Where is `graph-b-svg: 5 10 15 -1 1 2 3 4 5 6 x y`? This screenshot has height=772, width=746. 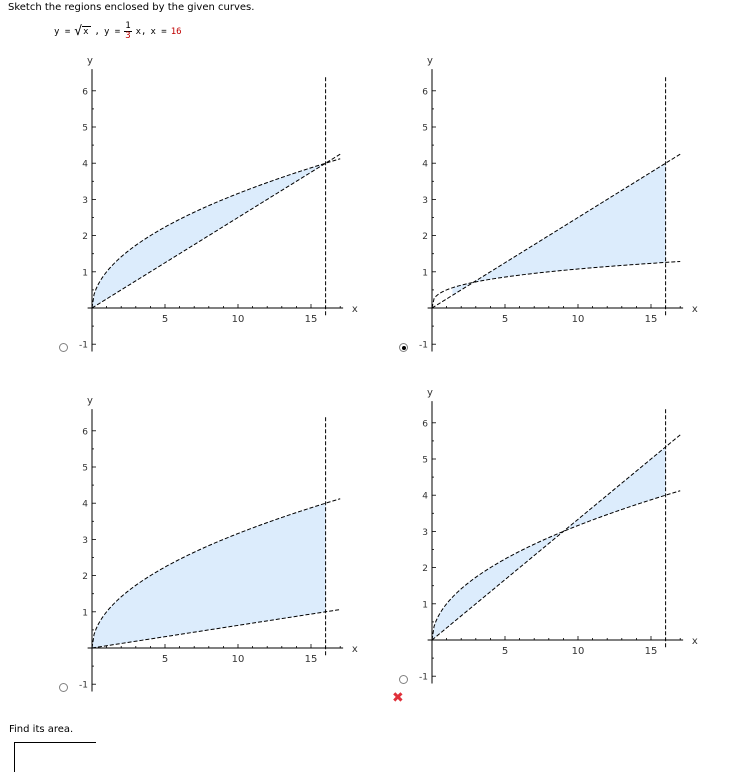
graph-b-svg: 5 10 15 -1 1 2 3 4 5 6 x y is located at coordinates (558, 204).